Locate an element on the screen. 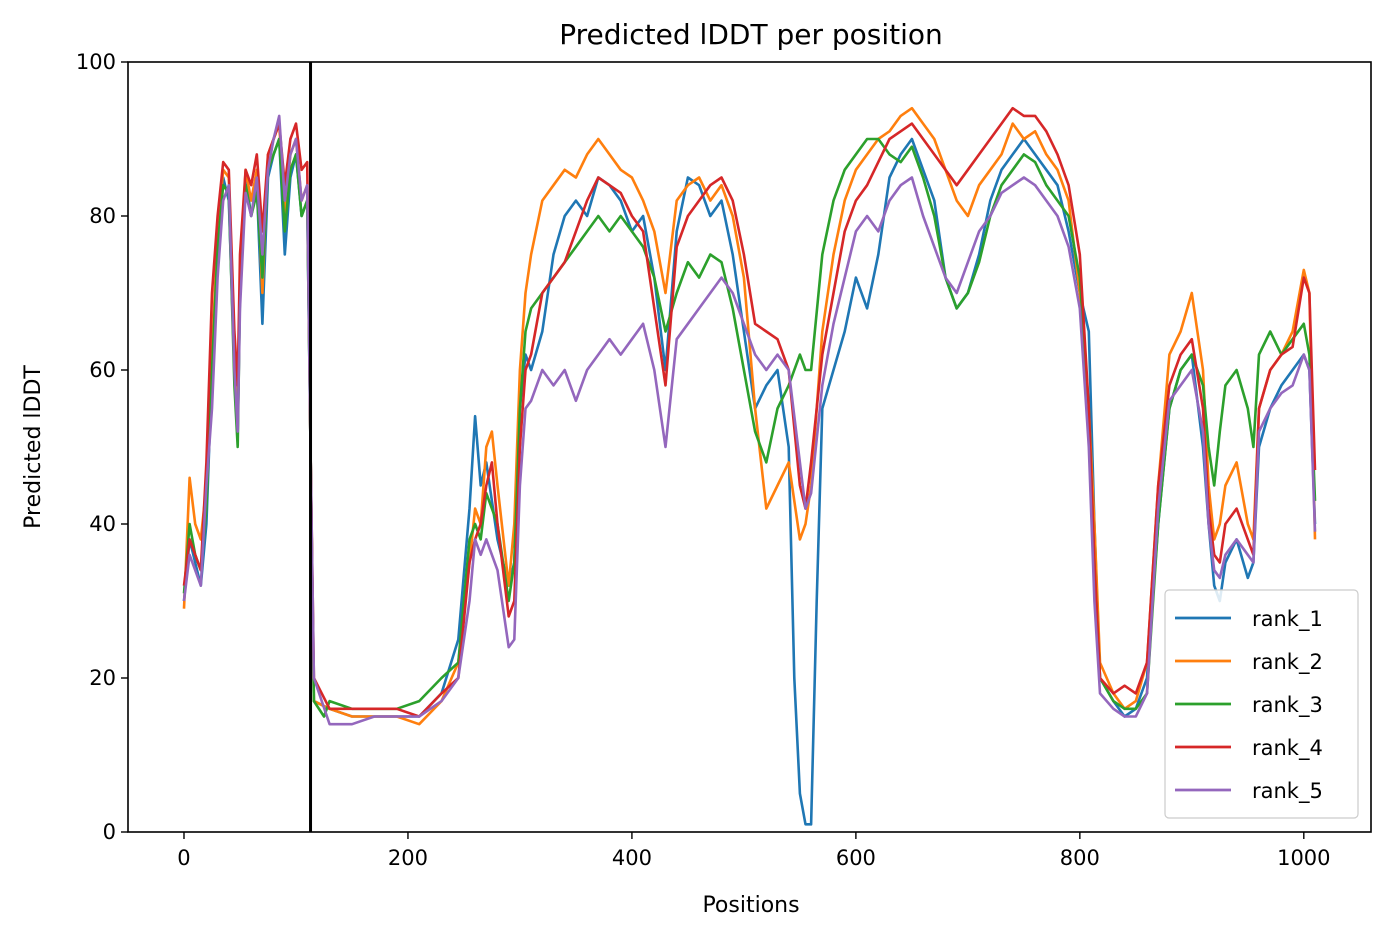 The image size is (1391, 939). chart-title: Predicted lDDT per position is located at coordinates (751, 34).